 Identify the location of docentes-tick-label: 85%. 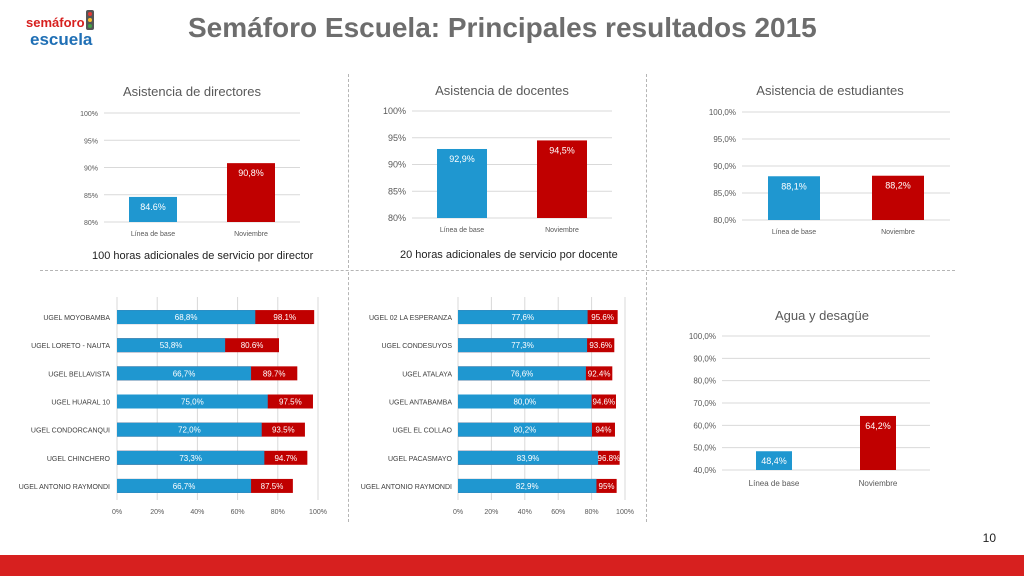
(397, 191).